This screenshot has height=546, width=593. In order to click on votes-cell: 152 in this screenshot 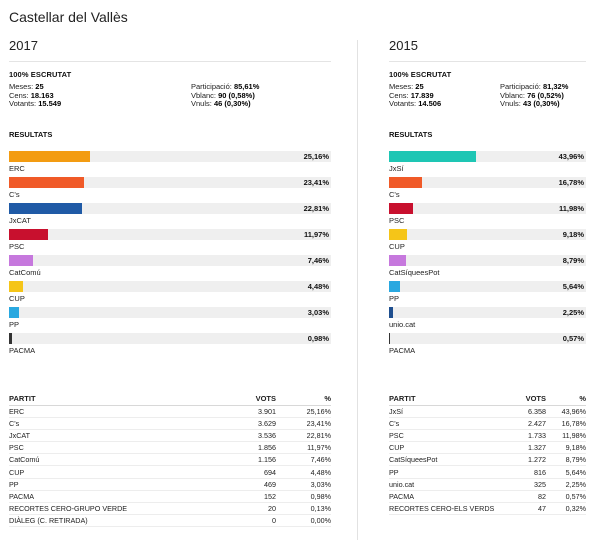, I will do `click(241, 497)`.